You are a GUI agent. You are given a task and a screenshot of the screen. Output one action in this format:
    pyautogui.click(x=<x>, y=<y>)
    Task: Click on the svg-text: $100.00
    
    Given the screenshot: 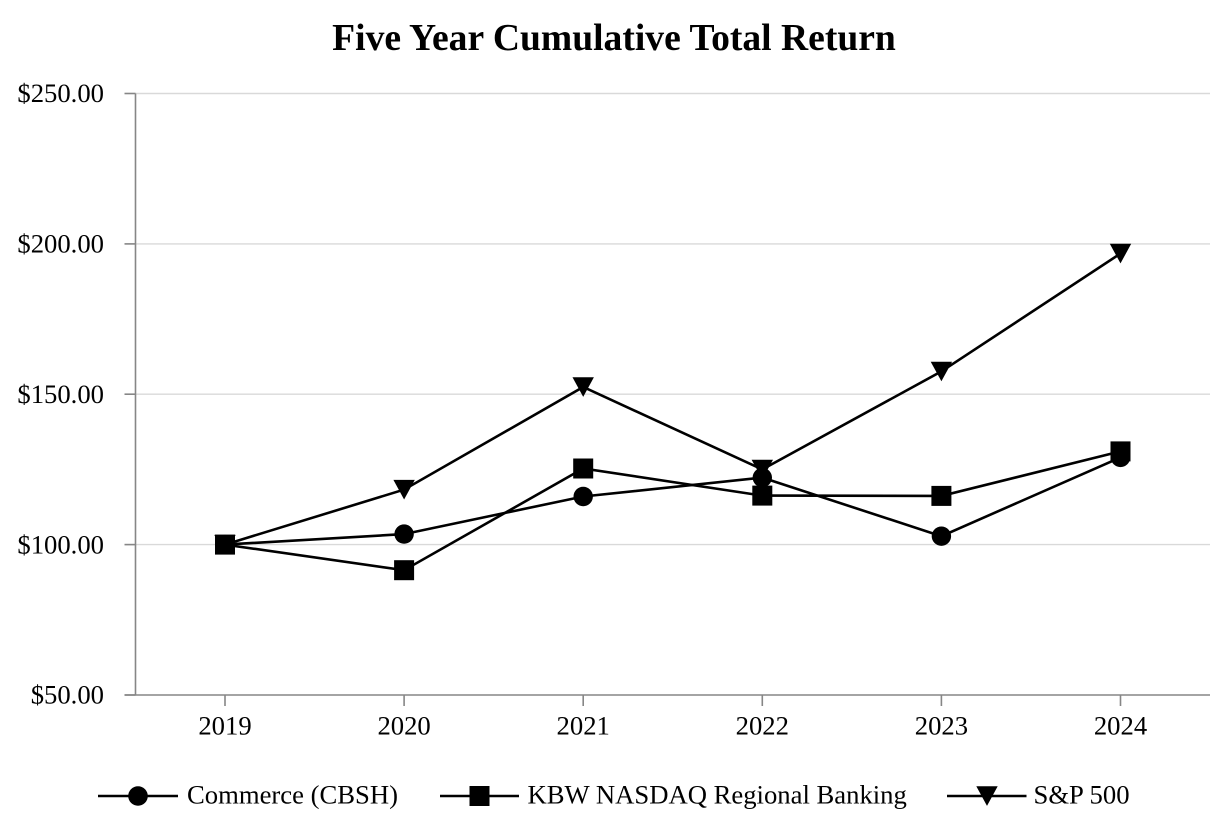 What is the action you would take?
    pyautogui.click(x=60, y=544)
    